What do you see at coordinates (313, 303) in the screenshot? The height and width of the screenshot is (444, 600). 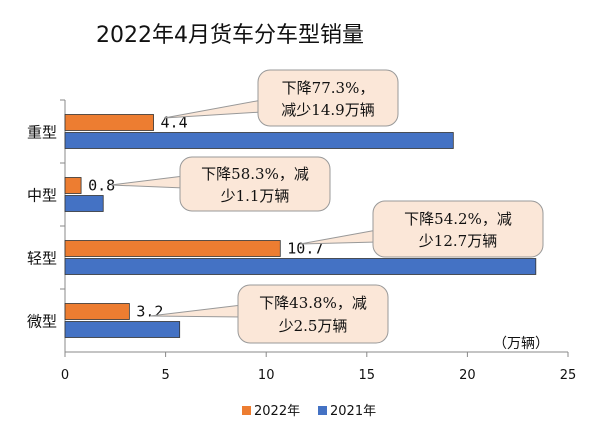 I see `callout-text-line: 下降43.8%，减` at bounding box center [313, 303].